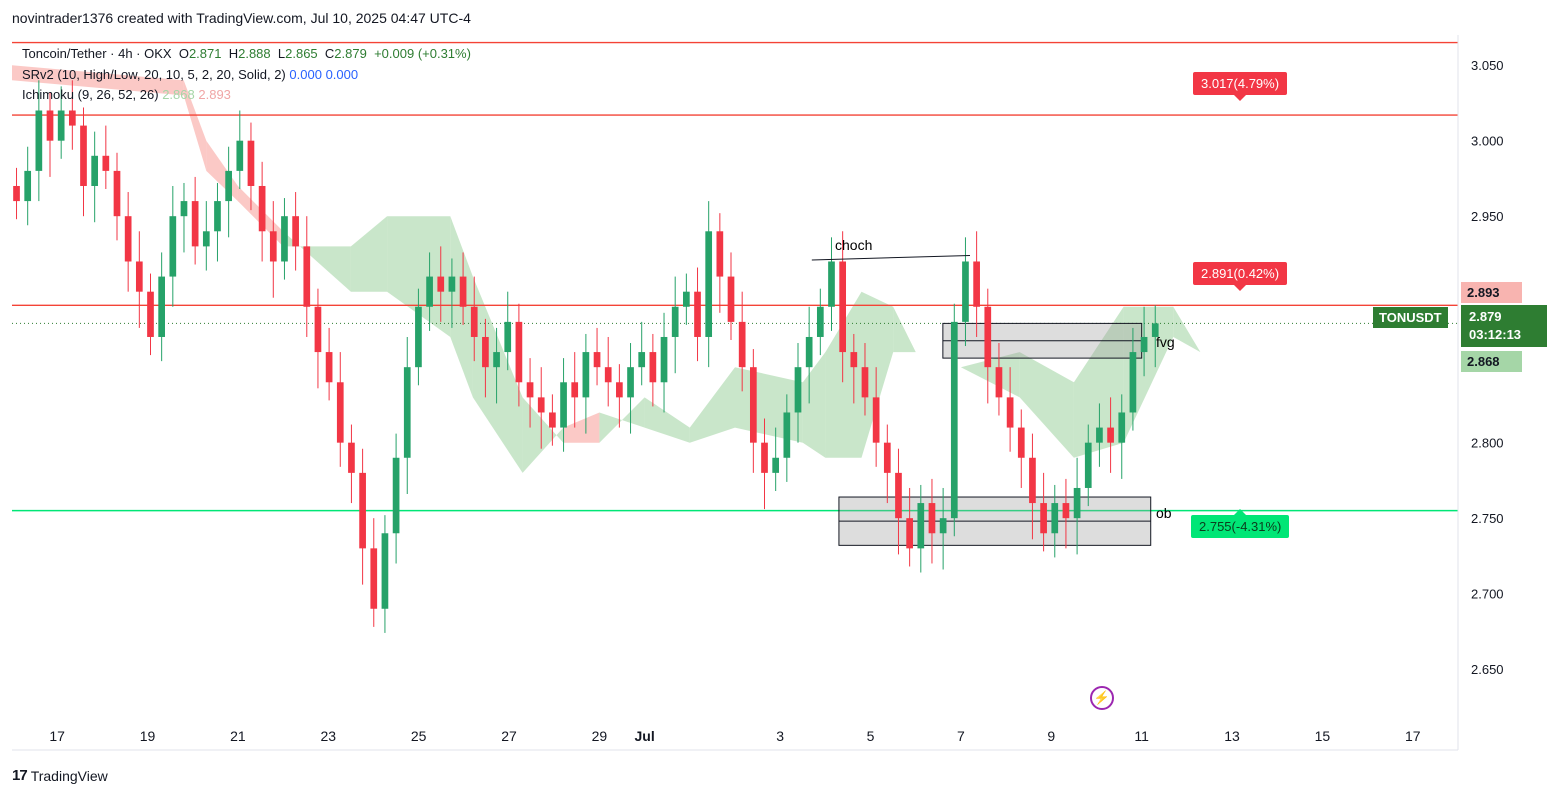 Image resolution: width=1563 pixels, height=799 pixels. What do you see at coordinates (1410, 317) in the screenshot?
I see `ticker-tag: TONUSDT` at bounding box center [1410, 317].